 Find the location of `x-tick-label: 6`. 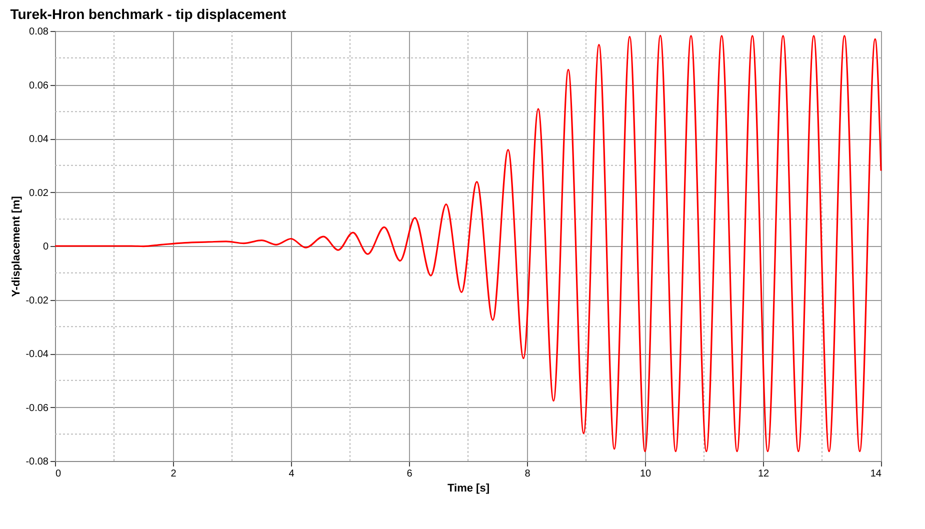

x-tick-label: 6 is located at coordinates (409, 474).